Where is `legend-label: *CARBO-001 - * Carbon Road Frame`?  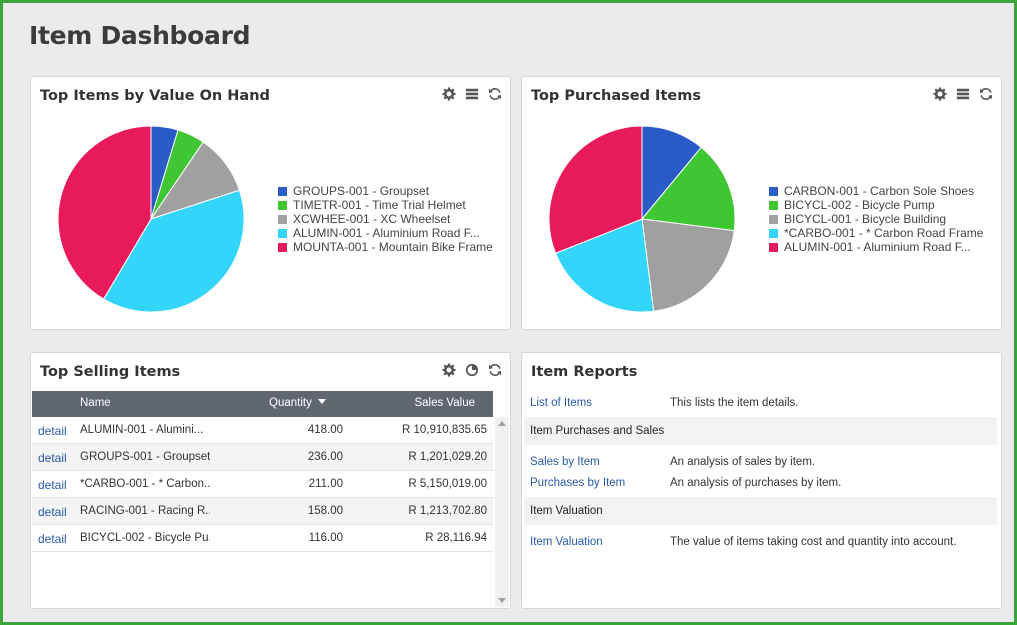
legend-label: *CARBO-001 - * Carbon Road Frame is located at coordinates (884, 233).